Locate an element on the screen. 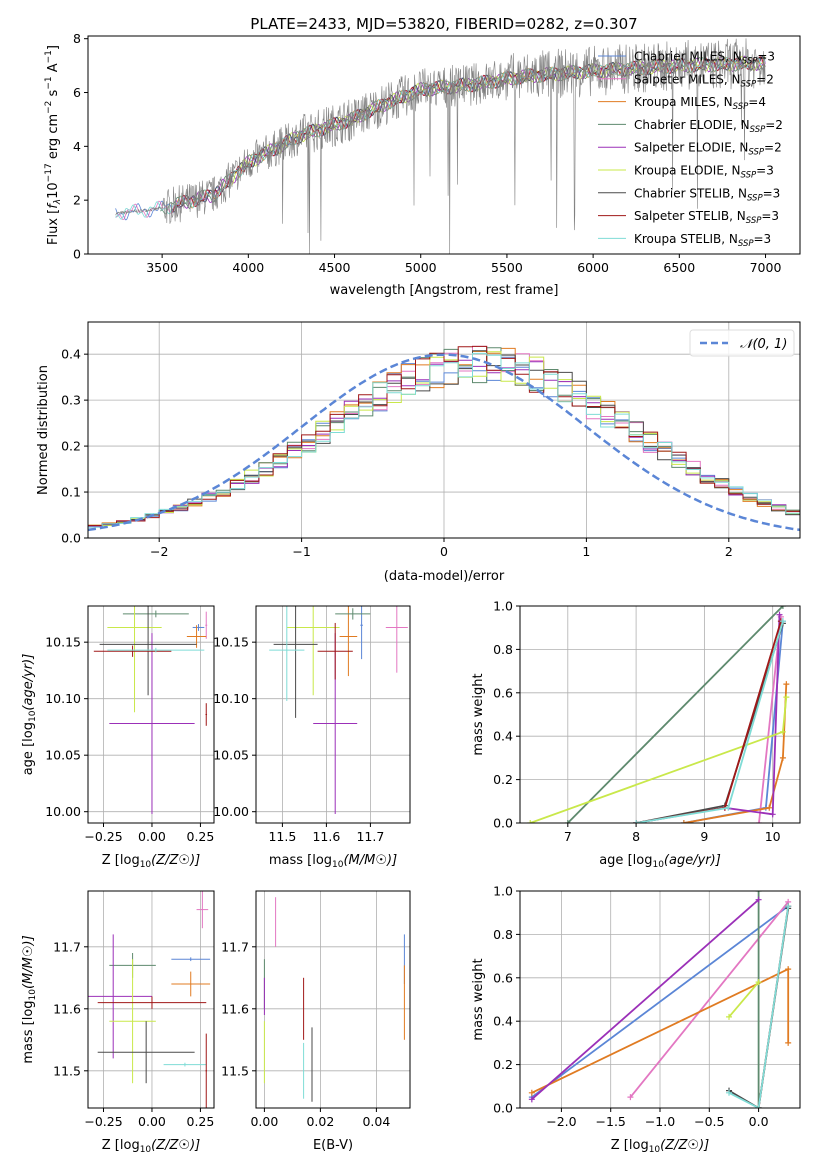 The height and width of the screenshot is (1170, 819). age_vs_Z-xlabel-tail: (Z/Z☉)] is located at coordinates (175, 860).